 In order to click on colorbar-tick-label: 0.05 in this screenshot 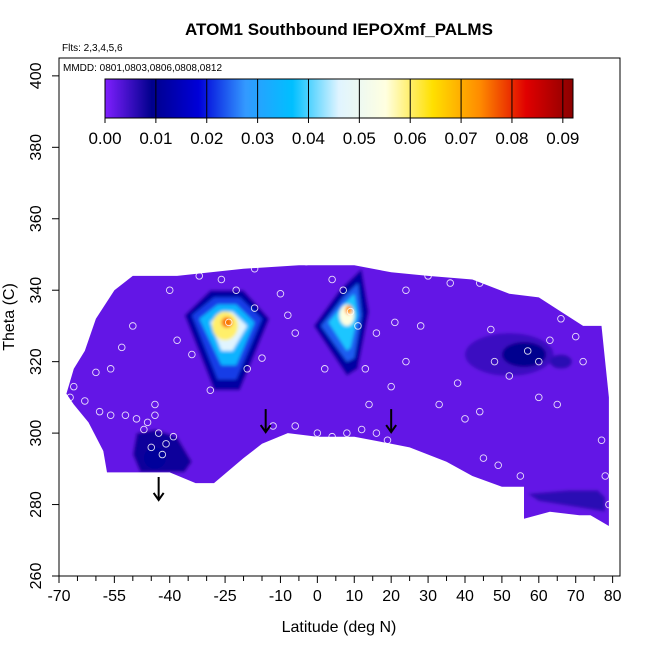, I will do `click(359, 138)`.